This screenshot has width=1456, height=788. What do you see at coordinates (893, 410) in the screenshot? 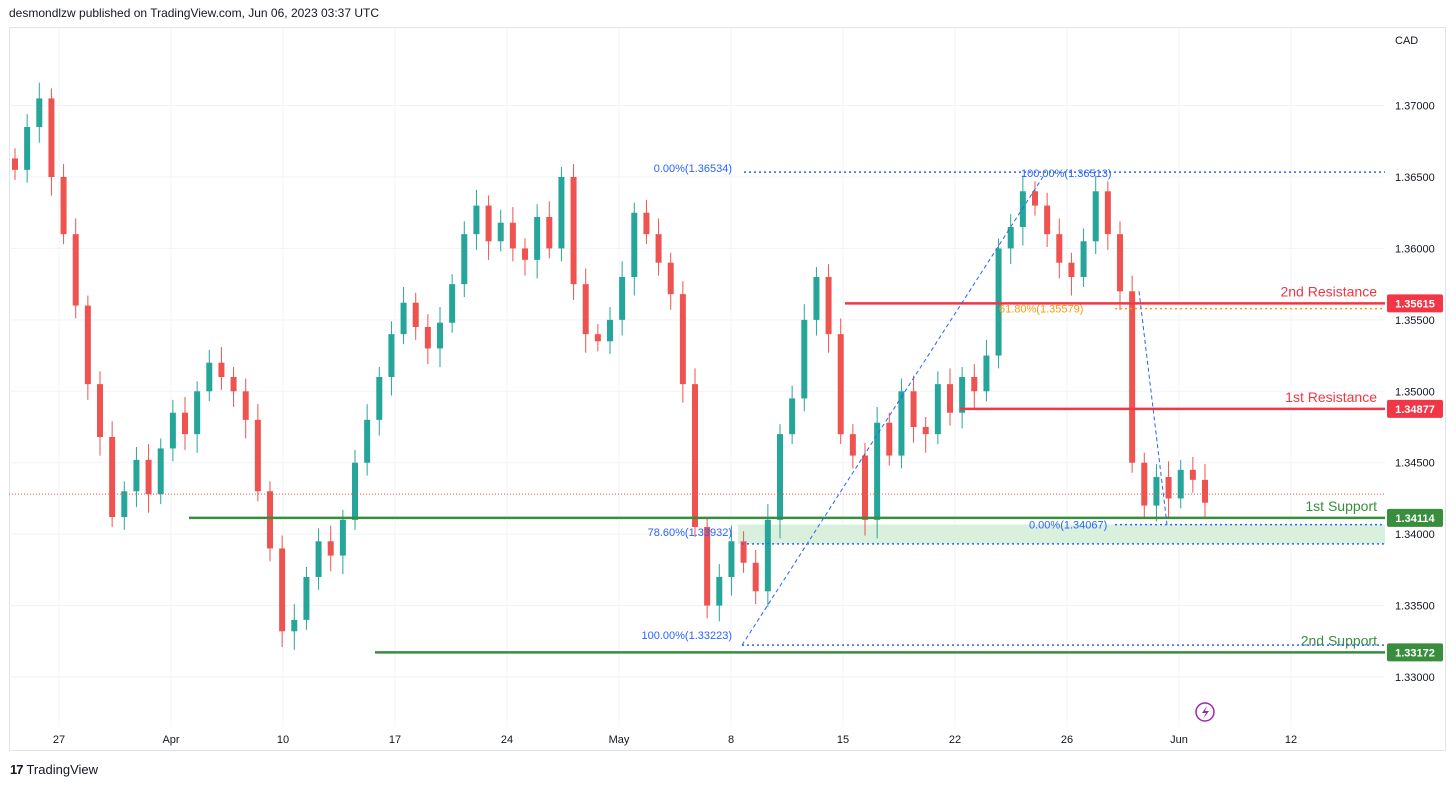
I see `fib-trendline` at bounding box center [893, 410].